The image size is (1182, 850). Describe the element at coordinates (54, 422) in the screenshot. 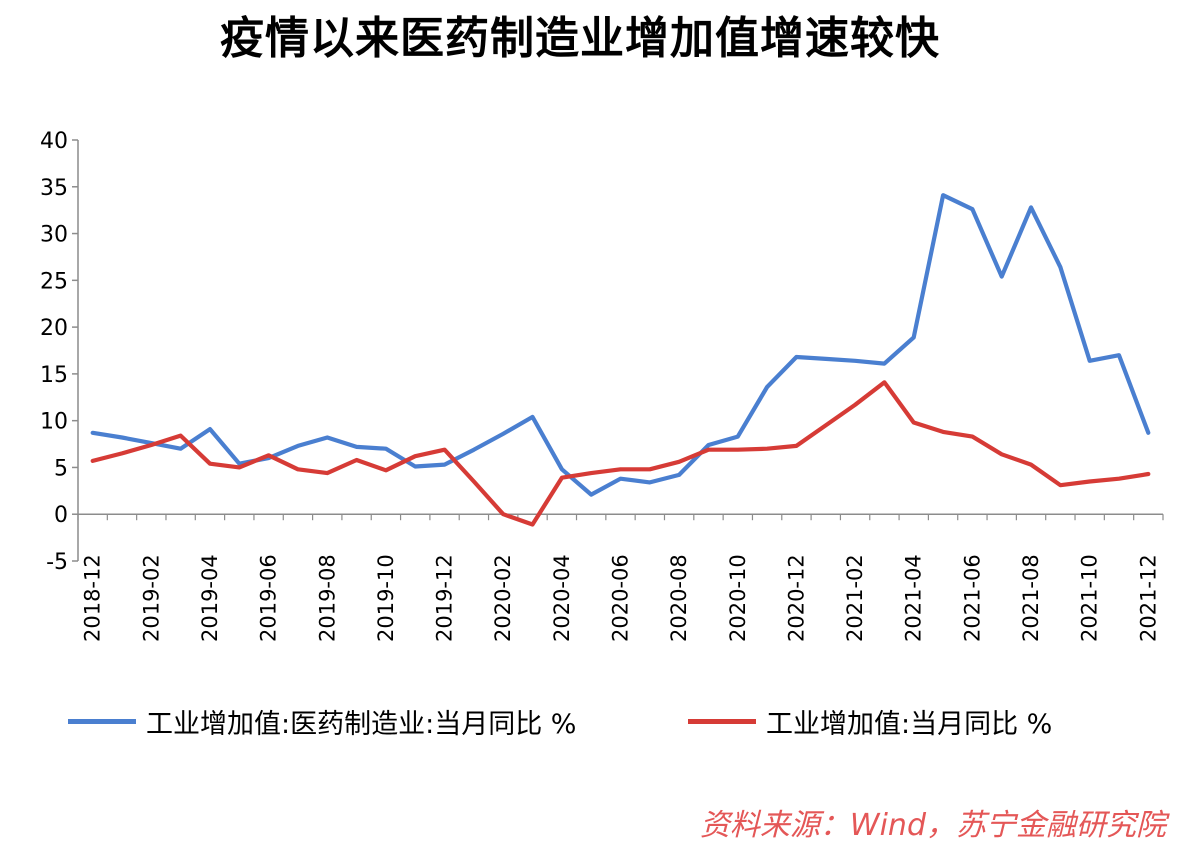

I see `y-tick-label: 10` at that location.